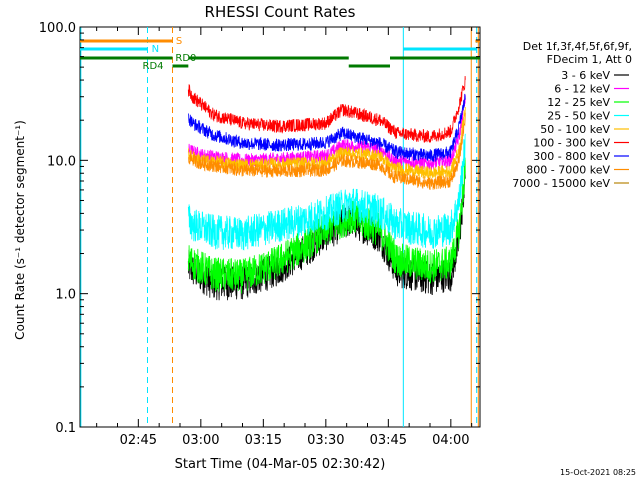 The height and width of the screenshot is (480, 640). Describe the element at coordinates (155, 49) in the screenshot. I see `n-label: N` at that location.